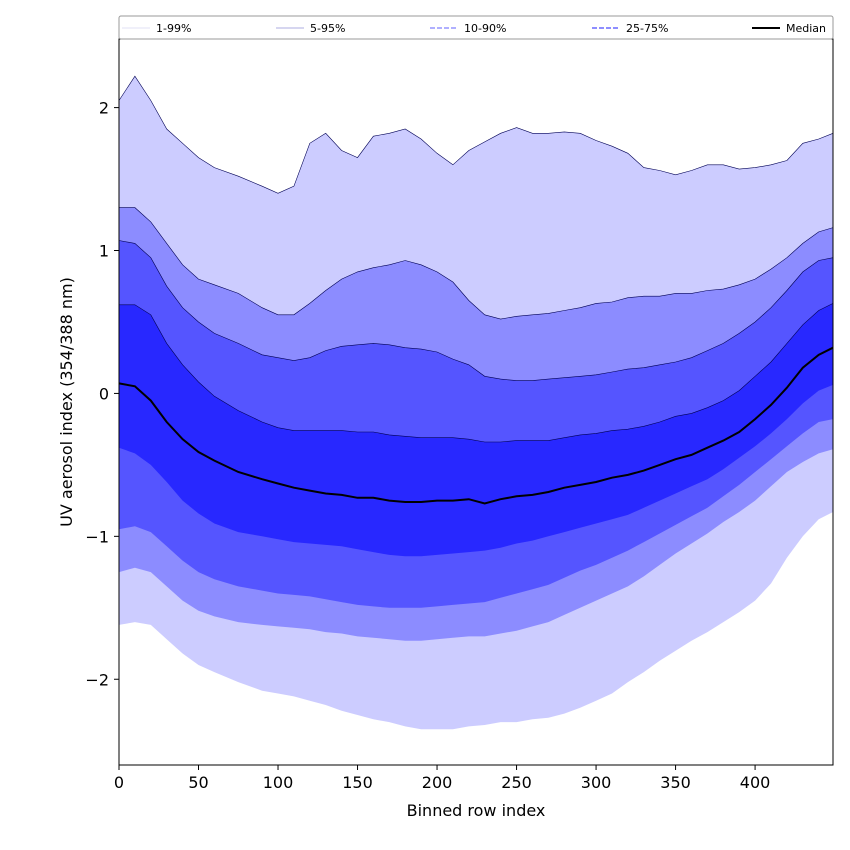 Image resolution: width=850 pixels, height=850 pixels. I want to click on y-tick-label: 2, so click(104, 108).